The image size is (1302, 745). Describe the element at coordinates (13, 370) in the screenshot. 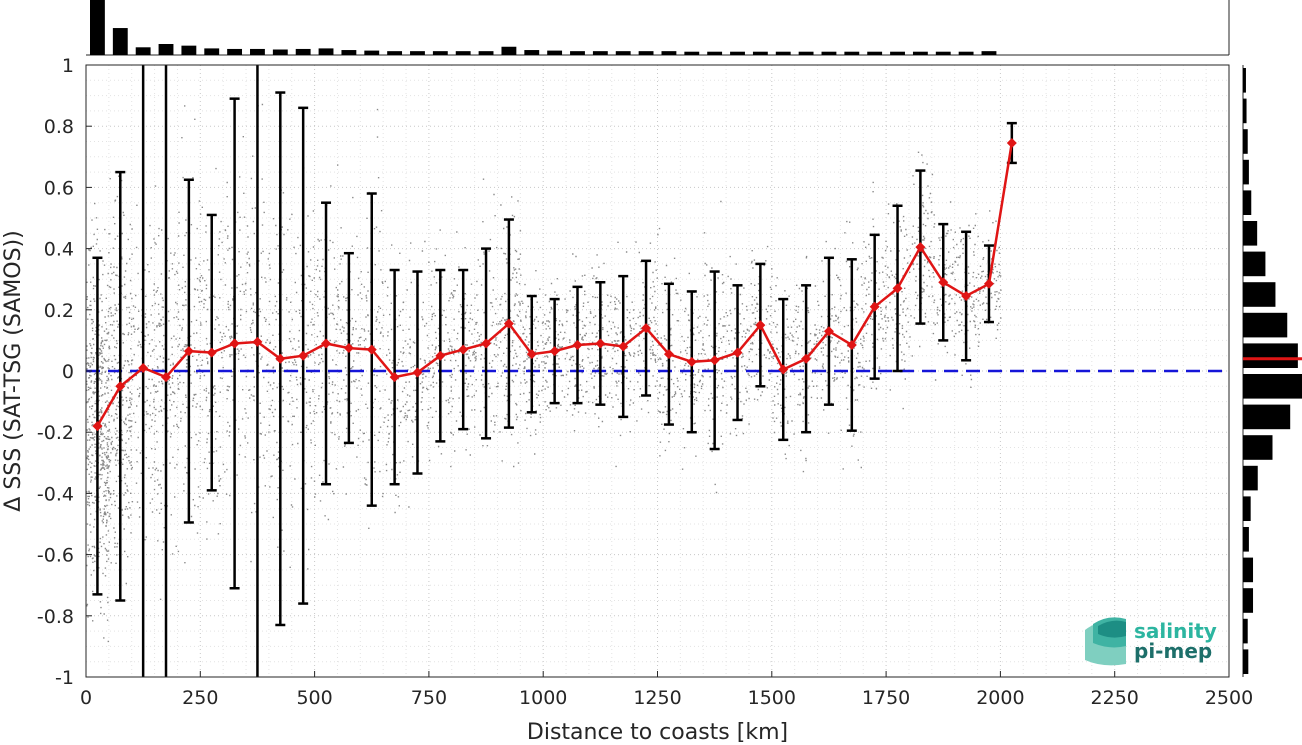

I see `y-axis-label: Δ SSS (SAT-TSG (SAMOS))` at that location.